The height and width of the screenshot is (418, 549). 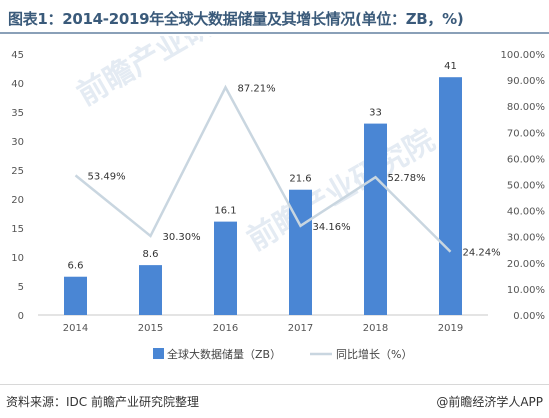 What do you see at coordinates (375, 328) in the screenshot?
I see `x-tick-label: 2018` at bounding box center [375, 328].